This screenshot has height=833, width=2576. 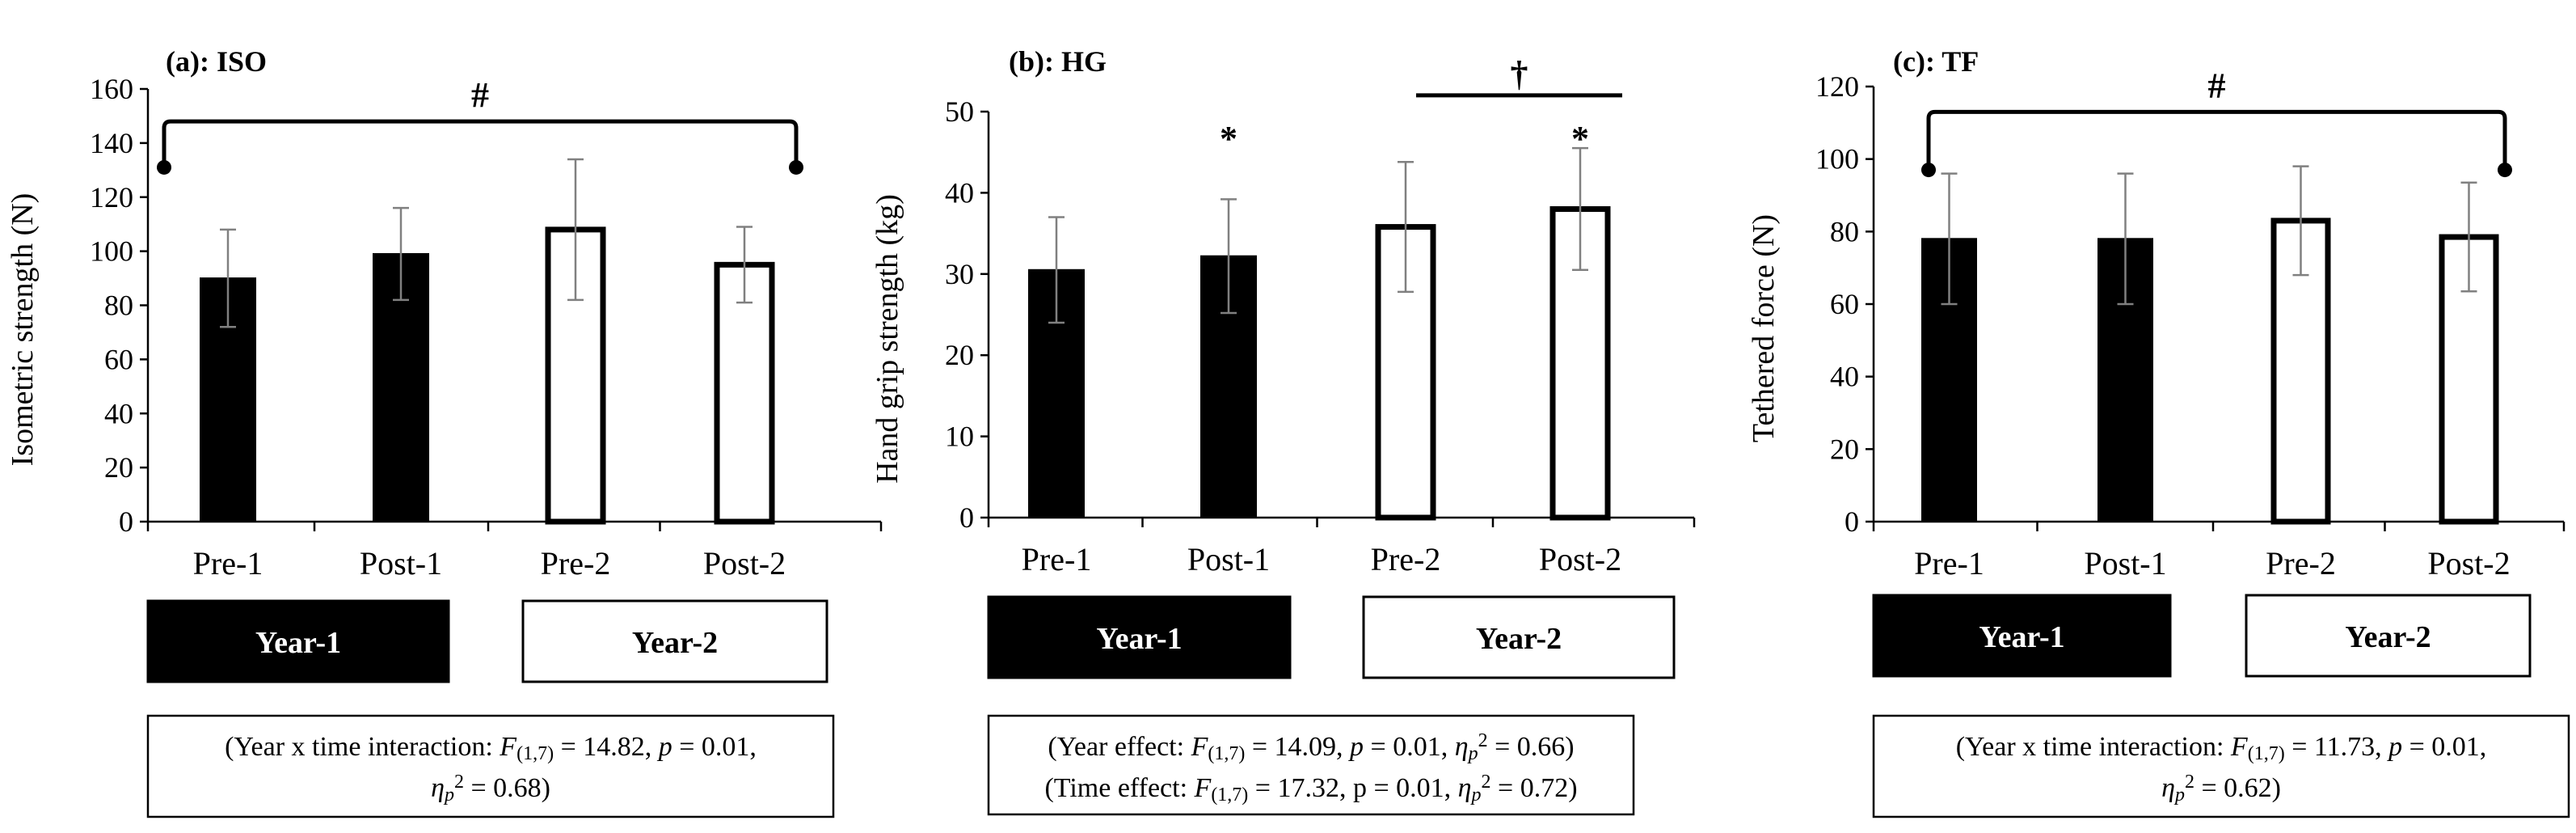 What do you see at coordinates (887, 339) in the screenshot?
I see `y-axis-label: Hand grip strength (kg)` at bounding box center [887, 339].